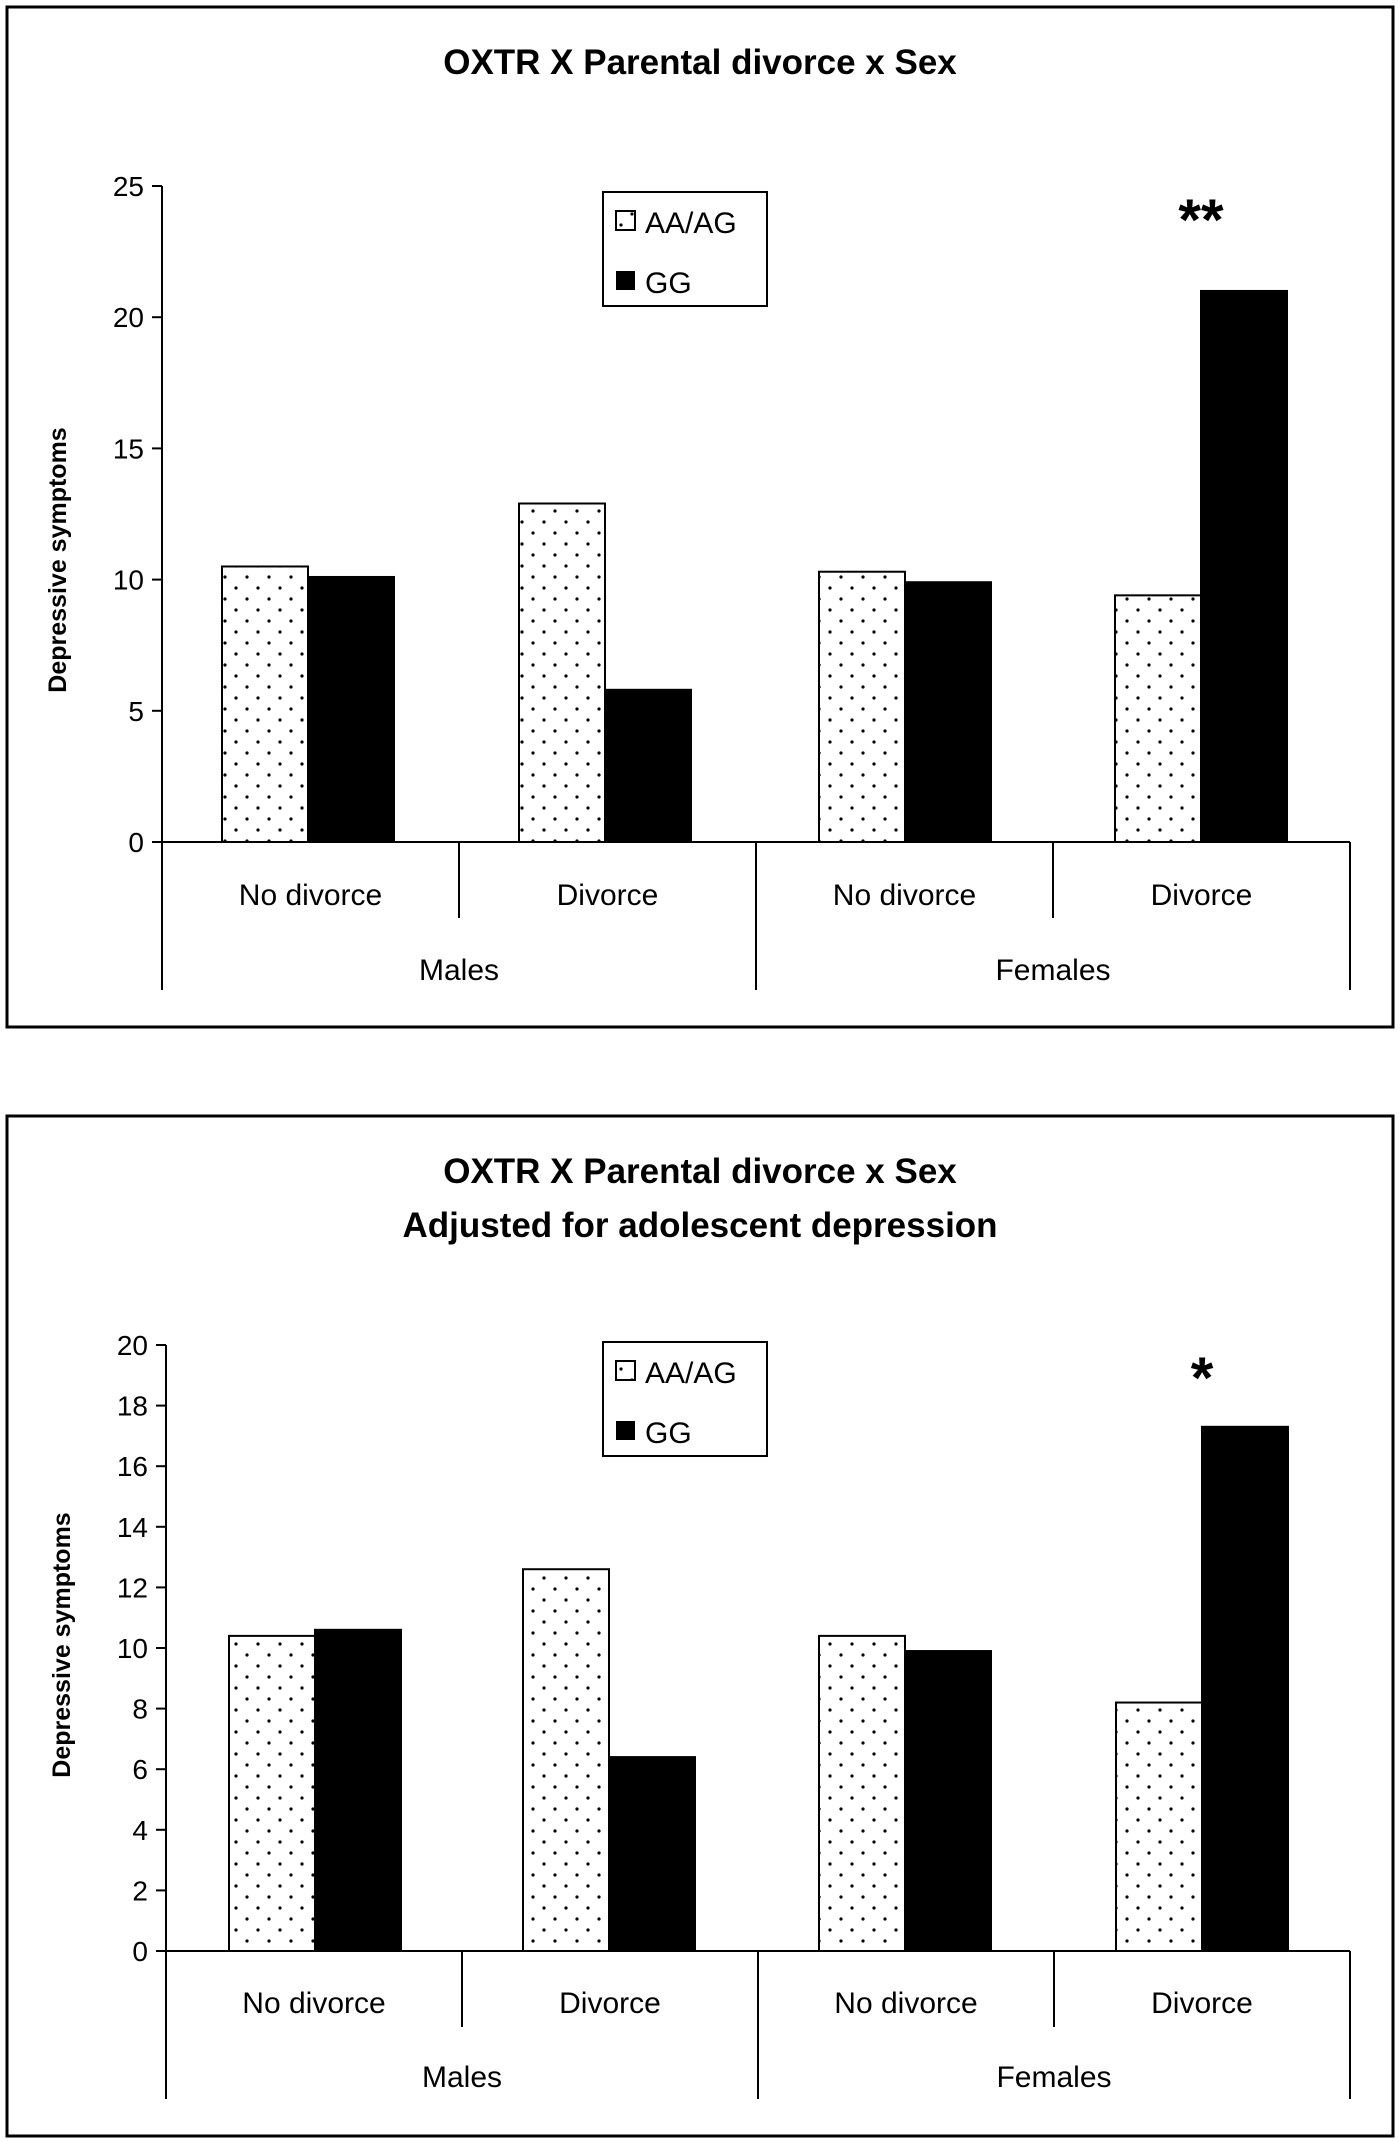 This screenshot has width=1400, height=2142. I want to click on significance-marker: *, so click(1202, 1378).